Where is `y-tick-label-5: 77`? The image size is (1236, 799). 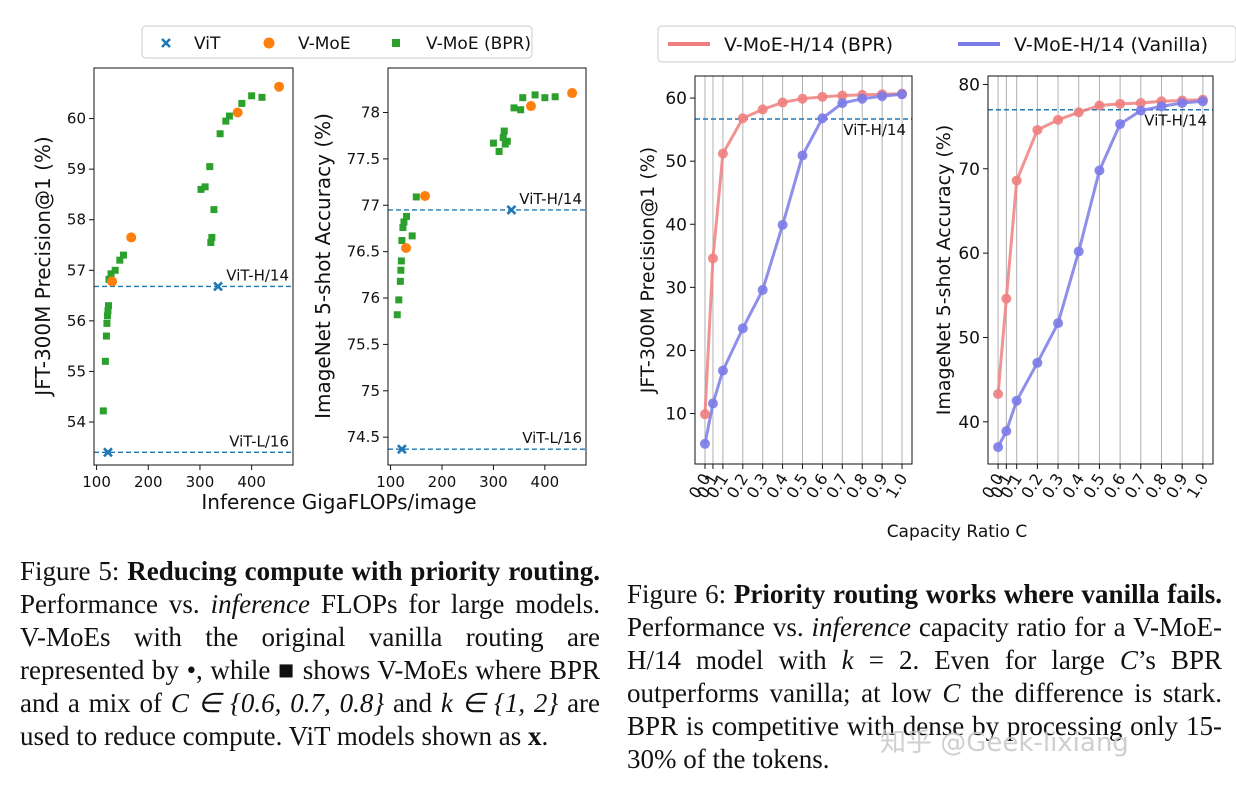 y-tick-label-5: 77 is located at coordinates (370, 205).